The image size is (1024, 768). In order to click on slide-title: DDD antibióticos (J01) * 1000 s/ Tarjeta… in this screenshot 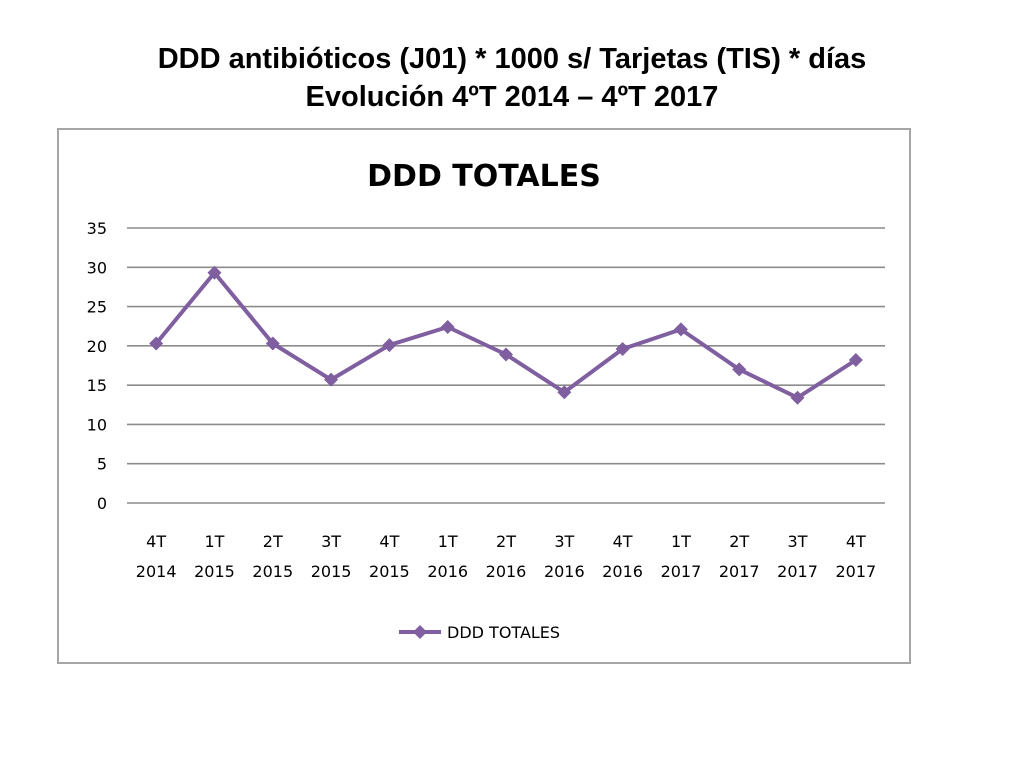, I will do `click(512, 78)`.